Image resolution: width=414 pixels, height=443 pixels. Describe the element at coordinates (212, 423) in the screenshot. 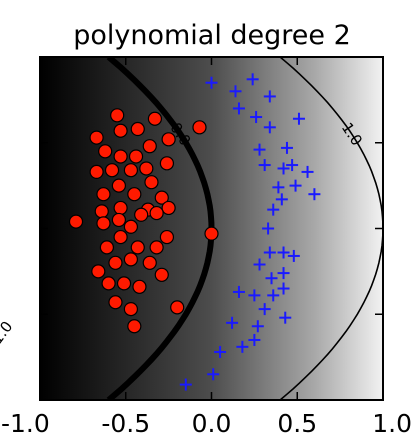

I see `x-tick-label: 0.0` at that location.